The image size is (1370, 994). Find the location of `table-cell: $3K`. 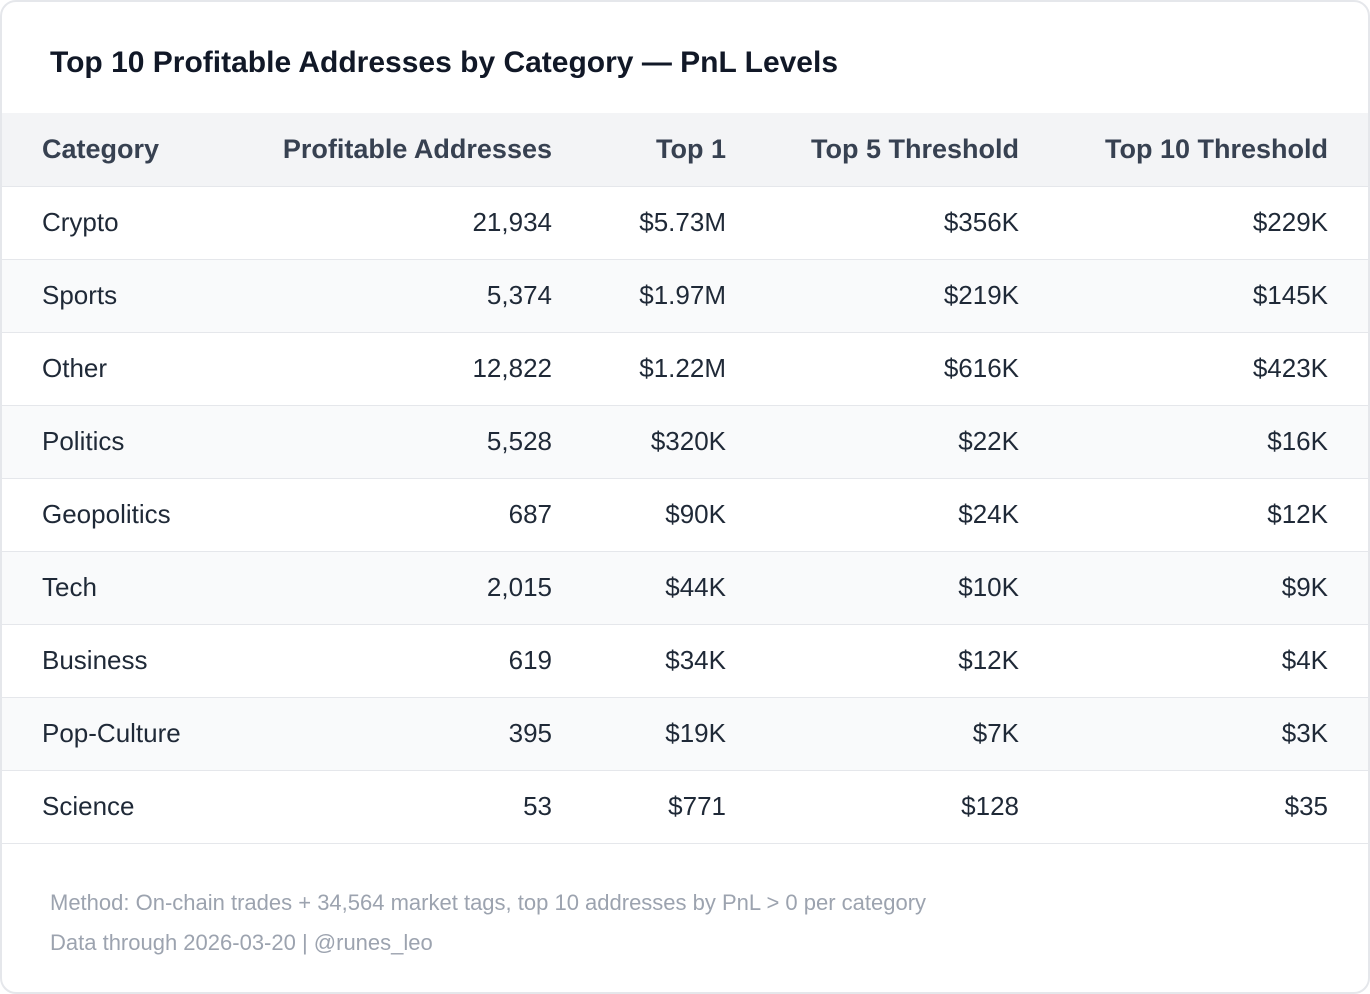

table-cell: $3K is located at coordinates (1213, 734).